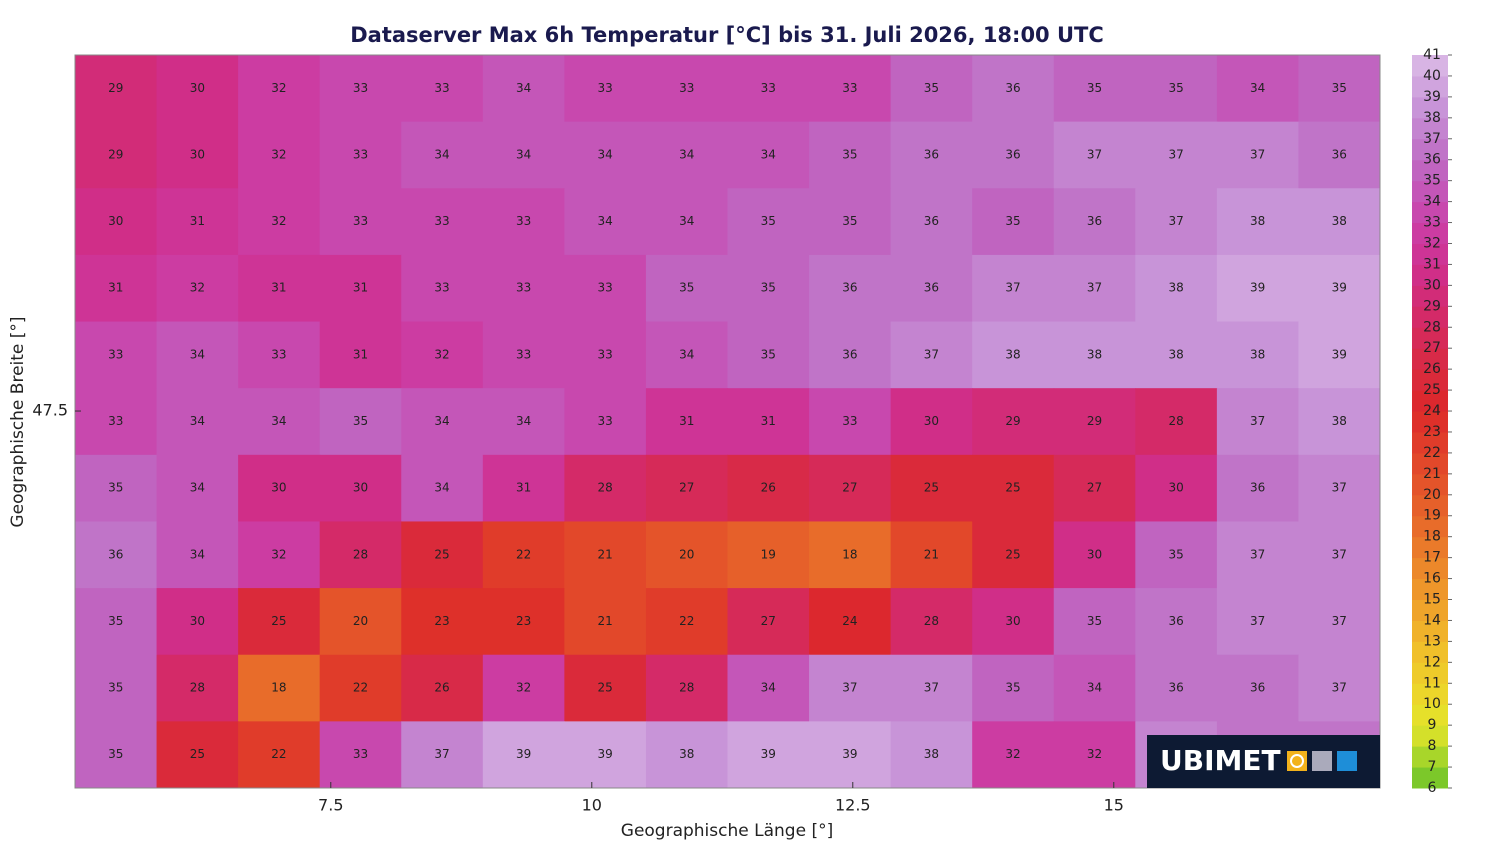 The image size is (1500, 848). What do you see at coordinates (1114, 805) in the screenshot?
I see `x-tick-label: 15` at bounding box center [1114, 805].